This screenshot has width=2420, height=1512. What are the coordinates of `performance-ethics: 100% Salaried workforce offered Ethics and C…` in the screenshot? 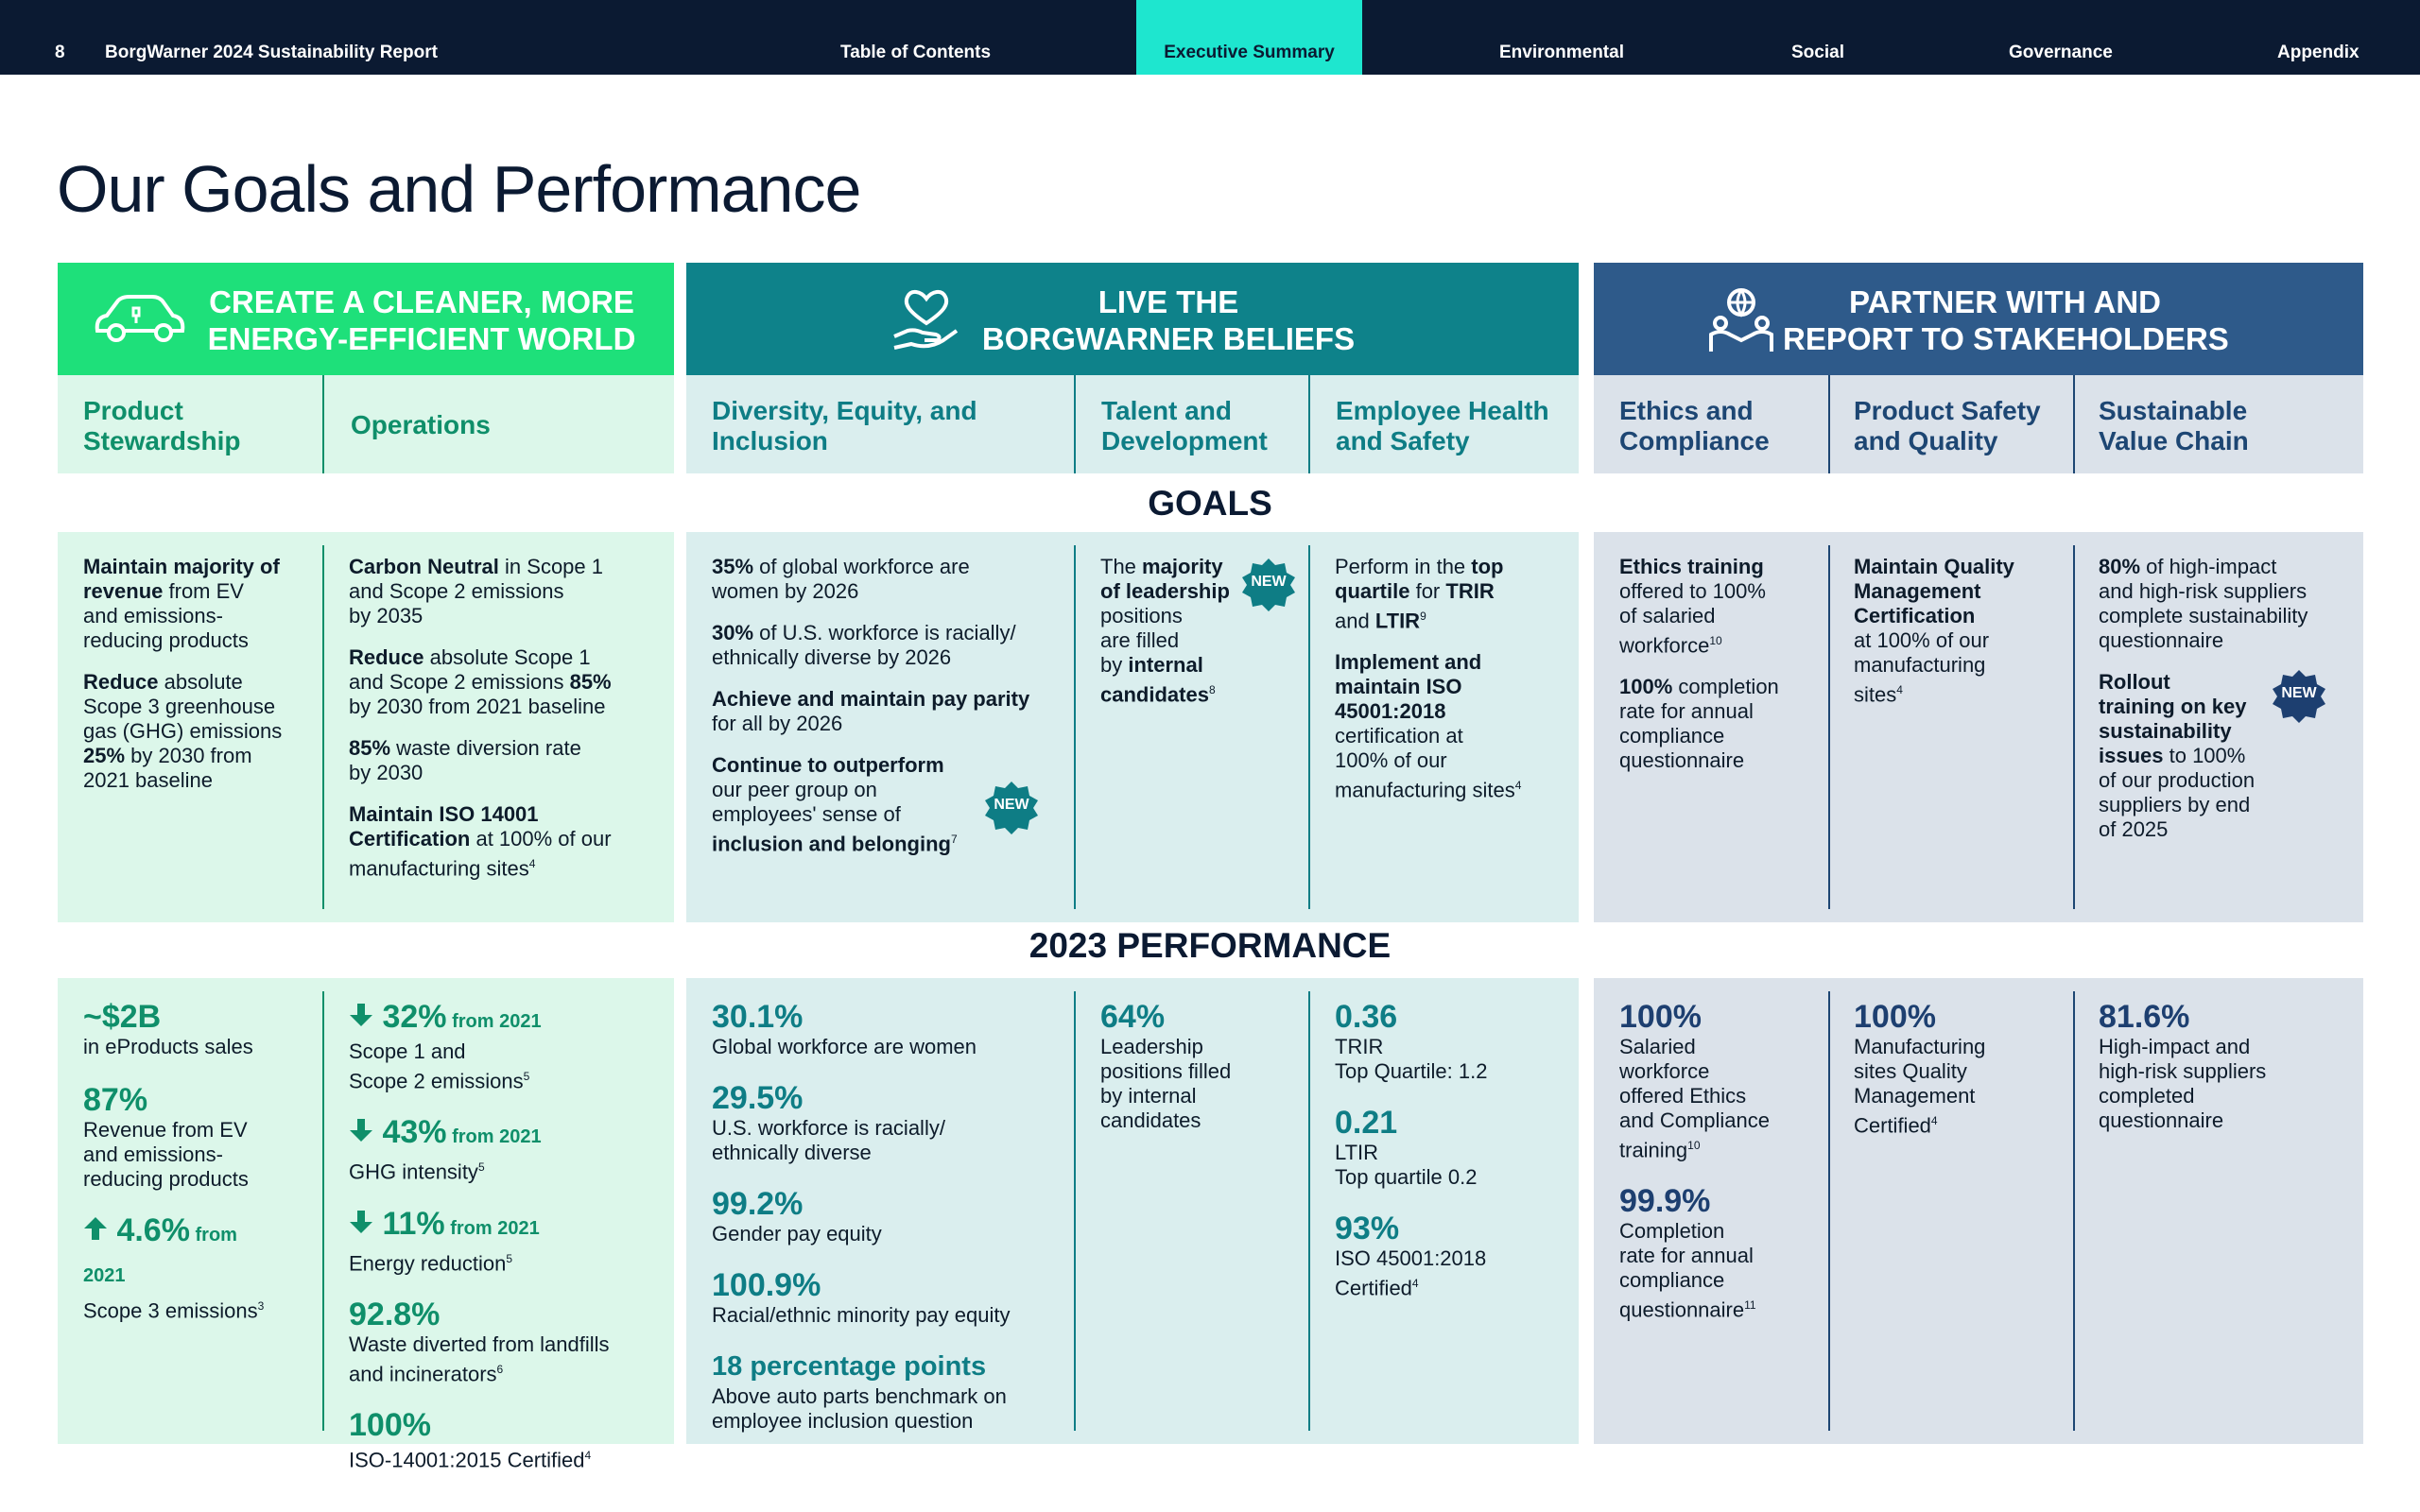 It's located at (1694, 1160).